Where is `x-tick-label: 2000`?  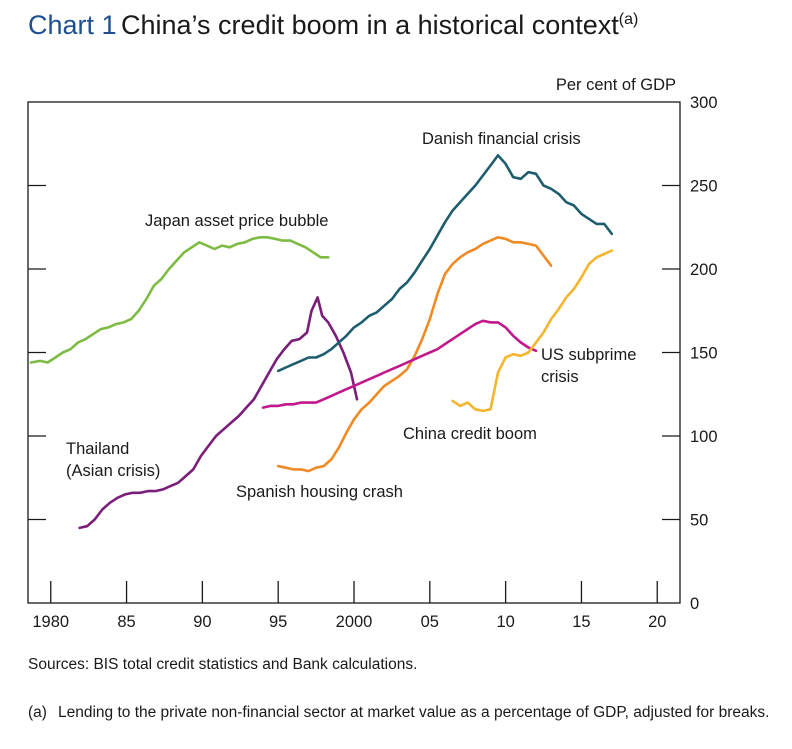 x-tick-label: 2000 is located at coordinates (354, 622).